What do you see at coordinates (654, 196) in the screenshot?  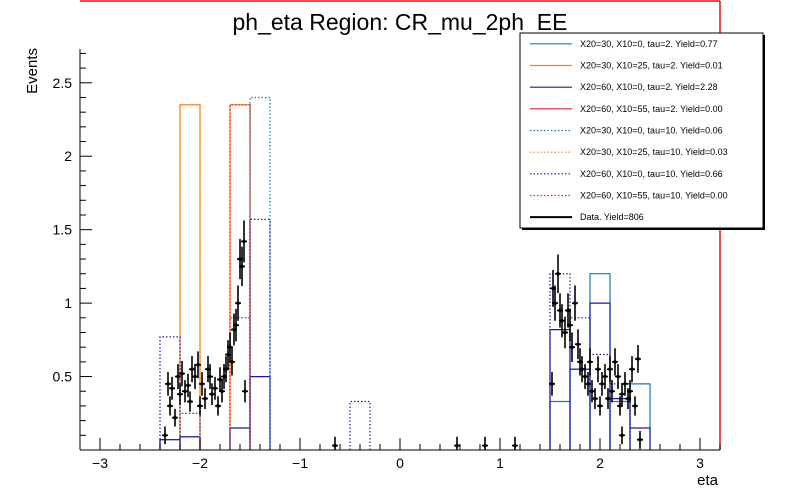 I see `legend-label: X20=60, X10=55, tau=10. Yield=0.00` at bounding box center [654, 196].